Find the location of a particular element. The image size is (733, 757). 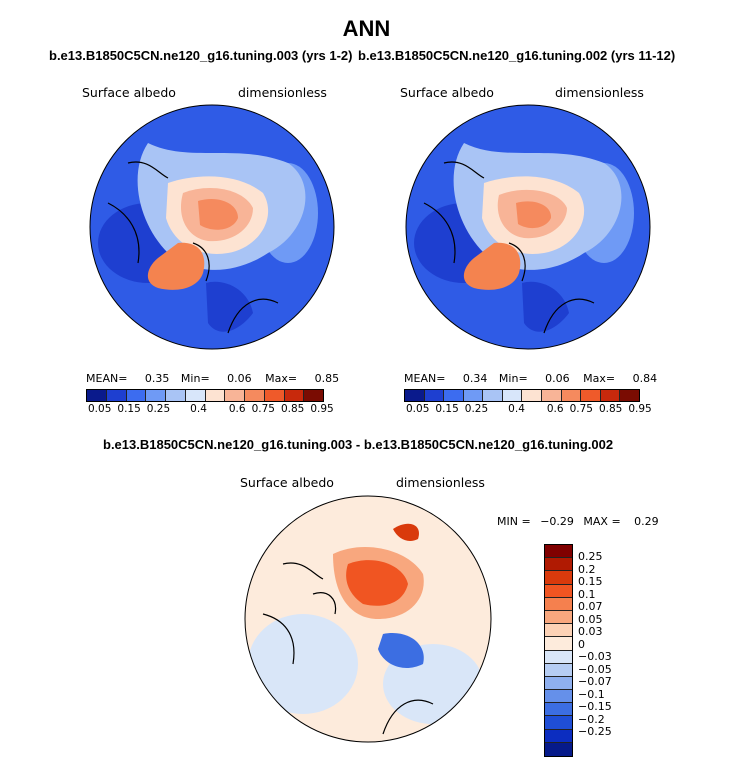

right-colorbar-ticks: 0.05 0.15 0.25 0.4 0.6 0.75 0.85 0.95 is located at coordinates (529, 409).